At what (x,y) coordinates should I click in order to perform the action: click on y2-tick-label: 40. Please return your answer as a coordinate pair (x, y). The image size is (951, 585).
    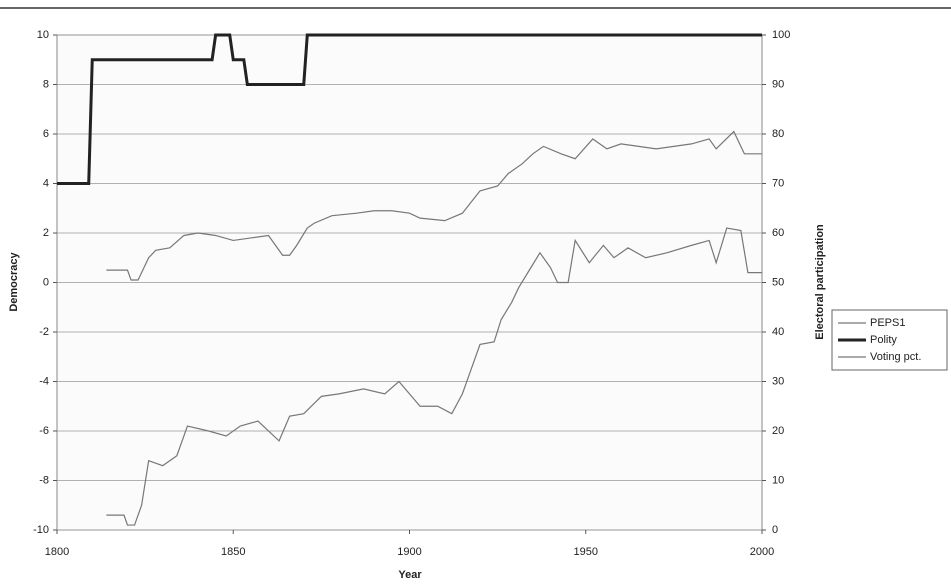
    Looking at the image, I should click on (778, 332).